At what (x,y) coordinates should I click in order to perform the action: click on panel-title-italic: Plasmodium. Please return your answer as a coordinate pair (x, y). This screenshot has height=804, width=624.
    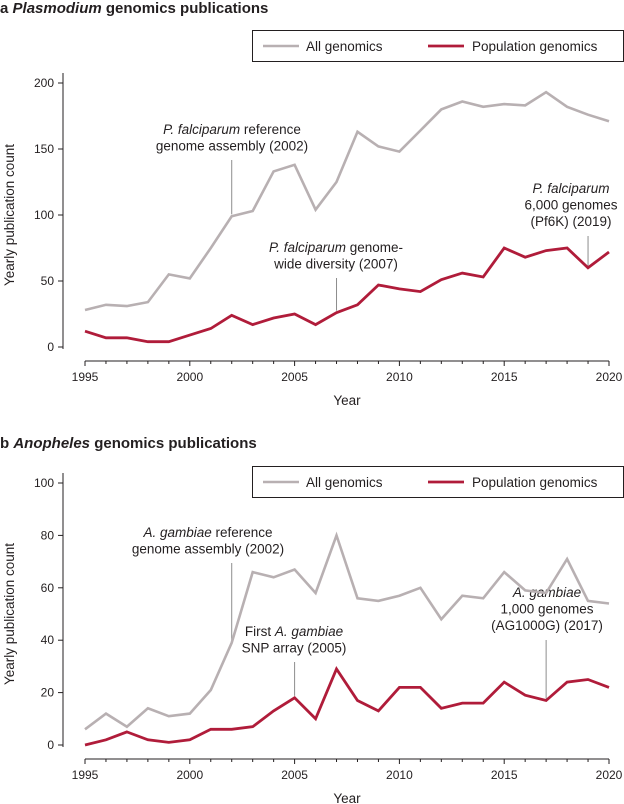
    Looking at the image, I should click on (57, 8).